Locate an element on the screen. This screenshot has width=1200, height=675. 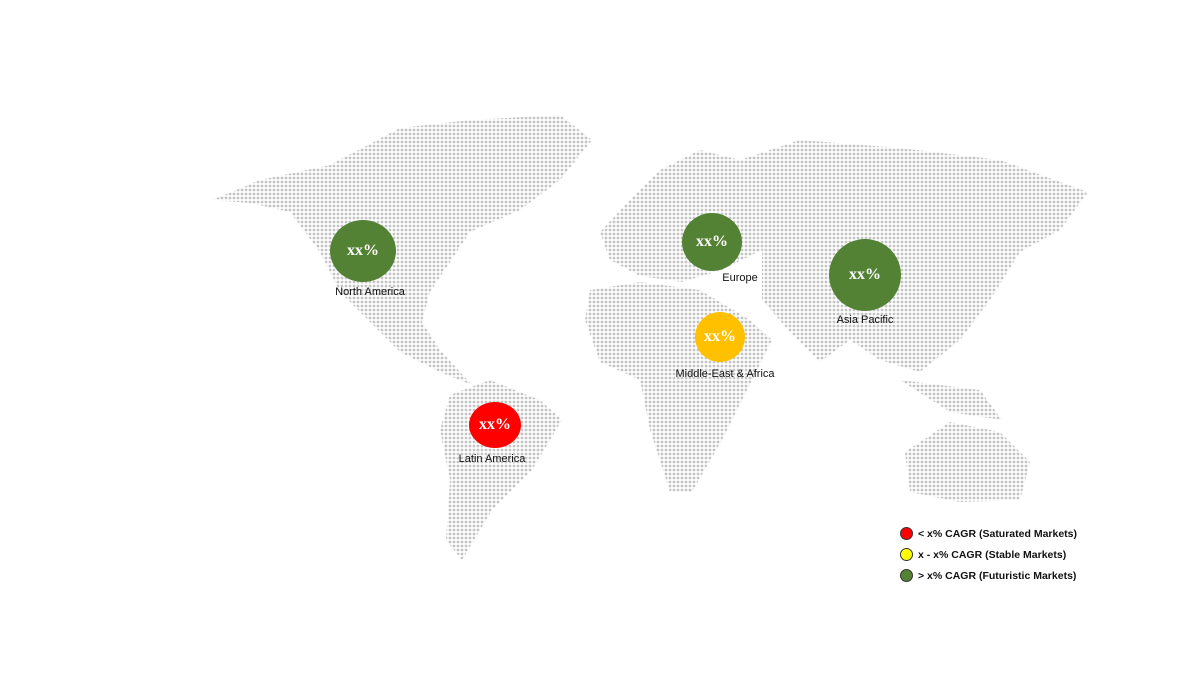
legend-item-stable: x - x% CAGR (Stable Markets) is located at coordinates (988, 554).